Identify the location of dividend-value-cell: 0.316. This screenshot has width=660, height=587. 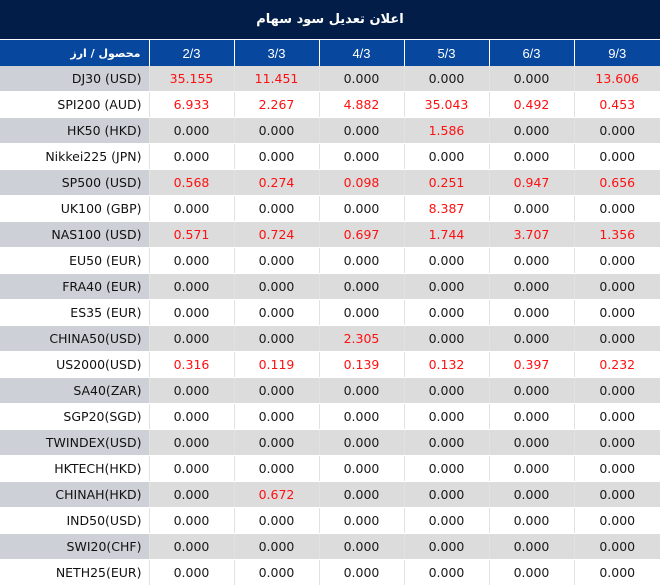
(192, 364).